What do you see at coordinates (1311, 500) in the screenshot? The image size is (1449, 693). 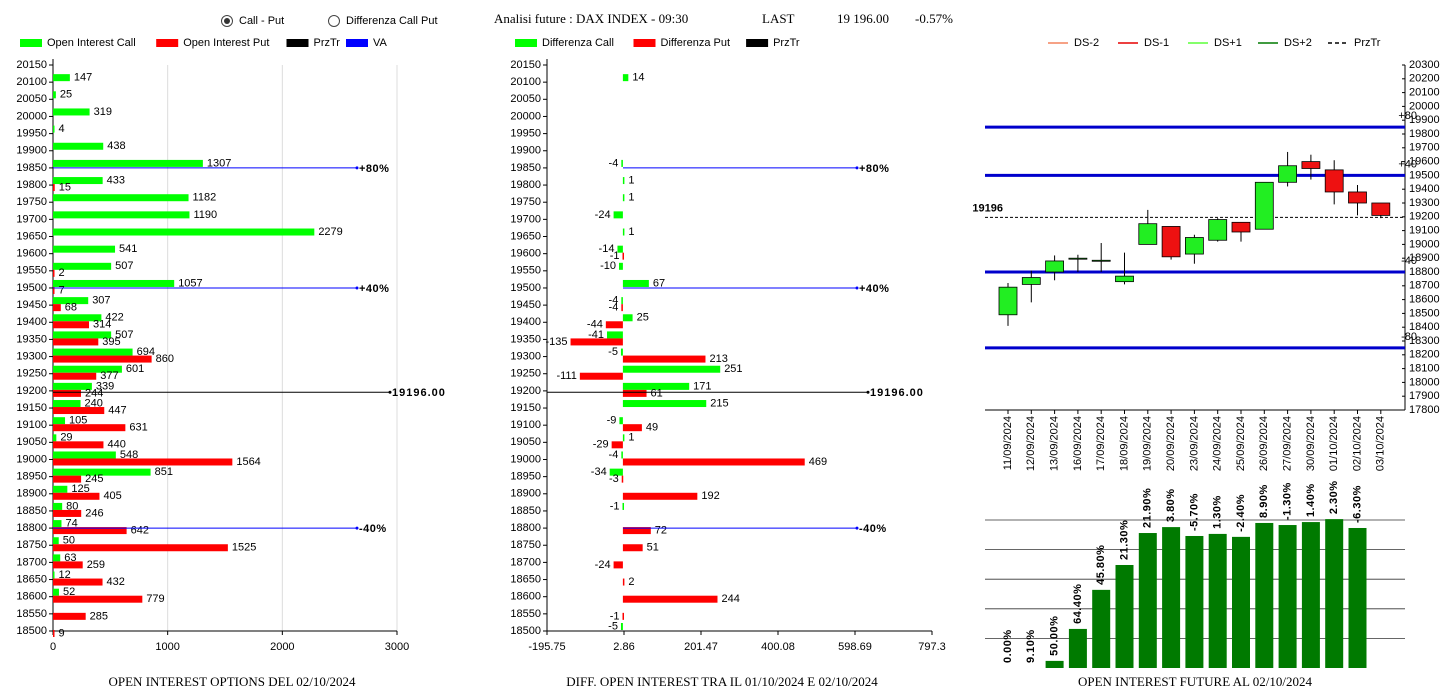 I see `bar-label: 1.40%` at bounding box center [1311, 500].